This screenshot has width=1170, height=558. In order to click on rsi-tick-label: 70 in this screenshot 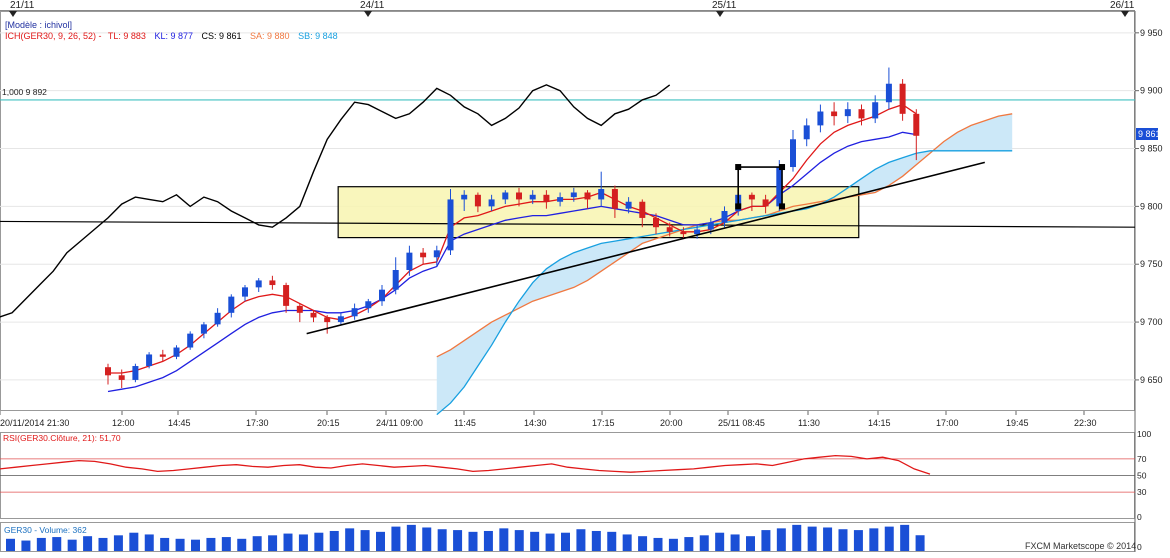, I will do `click(1142, 459)`.